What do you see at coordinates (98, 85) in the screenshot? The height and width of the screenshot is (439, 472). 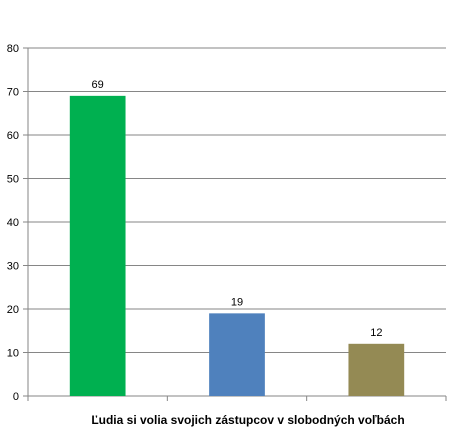 I see `bar-value-label: 69` at bounding box center [98, 85].